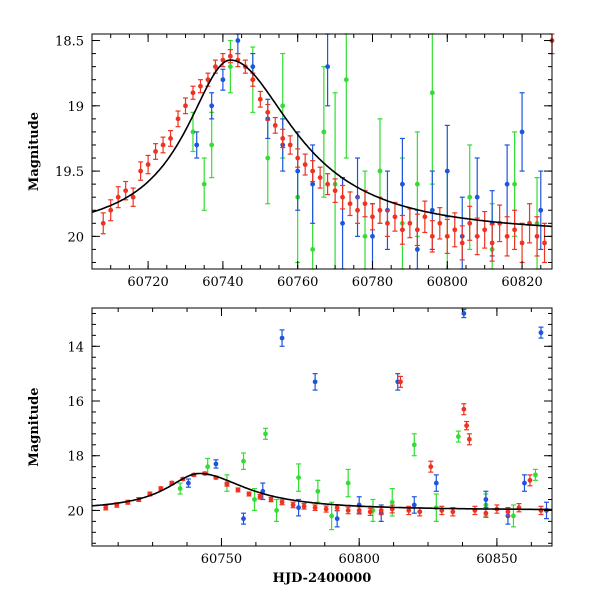 This screenshot has width=600, height=600. What do you see at coordinates (75, 511) in the screenshot?
I see `y-tick-label: 20` at bounding box center [75, 511].